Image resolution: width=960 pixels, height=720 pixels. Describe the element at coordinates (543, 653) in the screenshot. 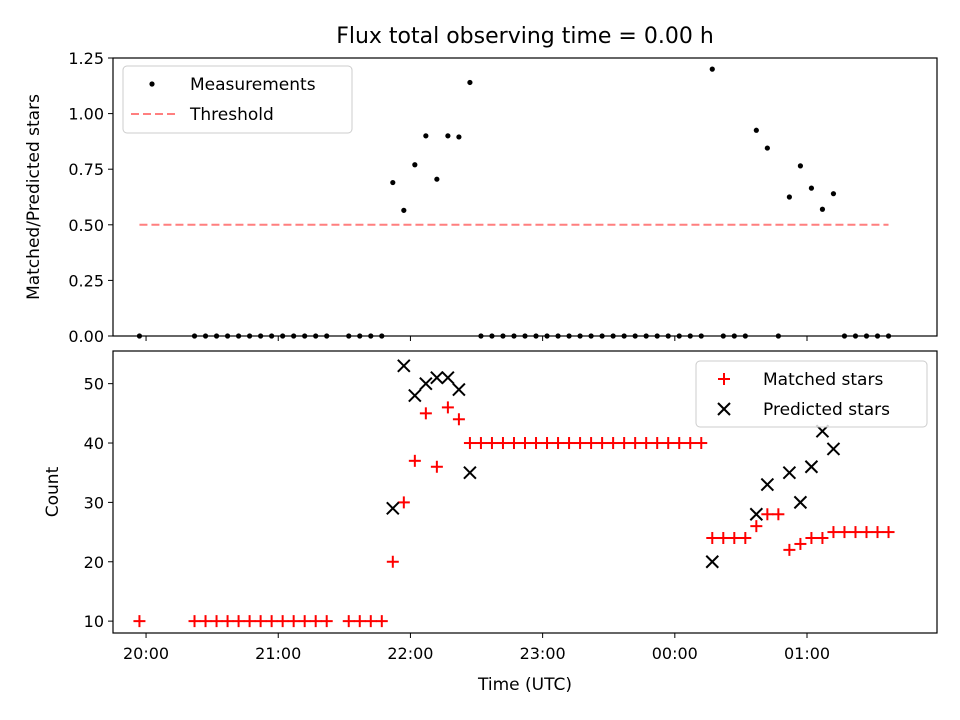

I see `x-tick-label: 23:00` at that location.